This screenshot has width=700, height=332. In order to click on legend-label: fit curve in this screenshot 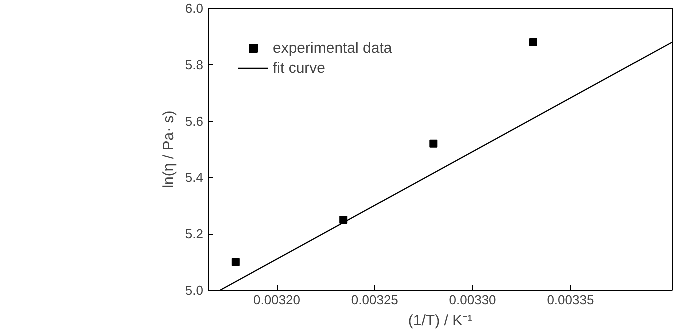, I will do `click(299, 68)`.